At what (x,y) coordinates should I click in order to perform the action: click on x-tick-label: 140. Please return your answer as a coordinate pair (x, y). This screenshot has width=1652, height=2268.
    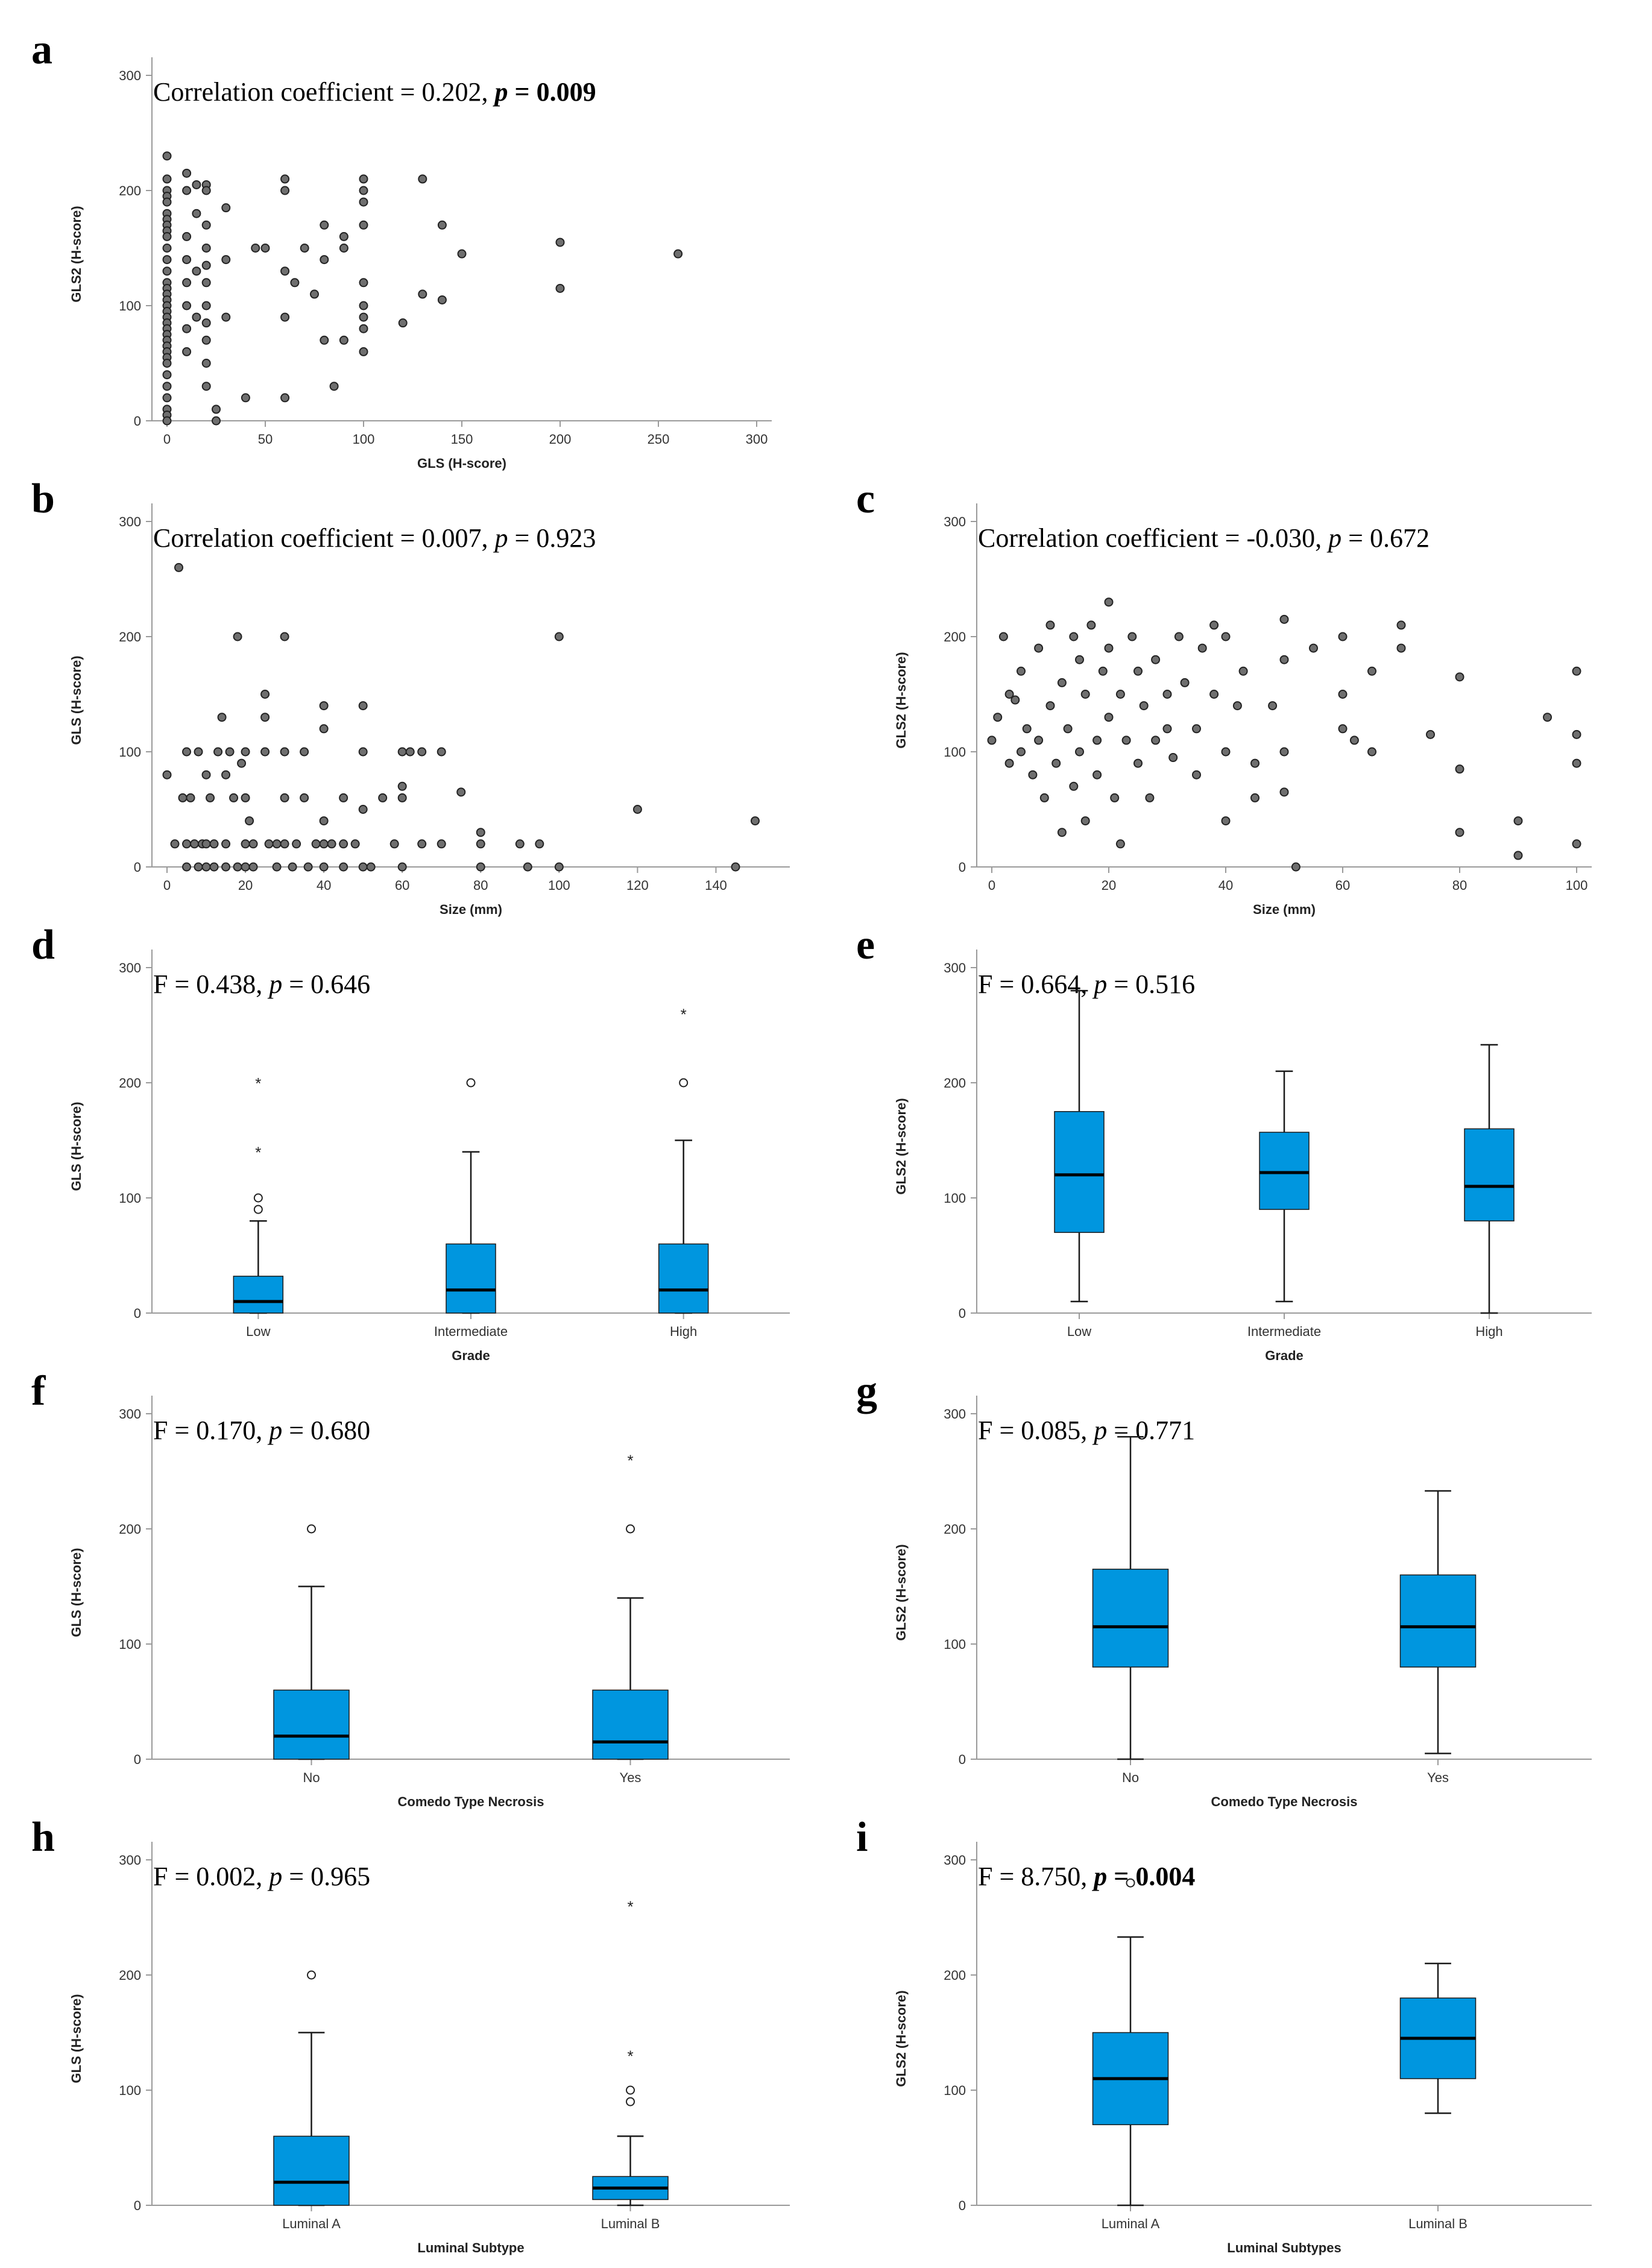
    Looking at the image, I should click on (716, 886).